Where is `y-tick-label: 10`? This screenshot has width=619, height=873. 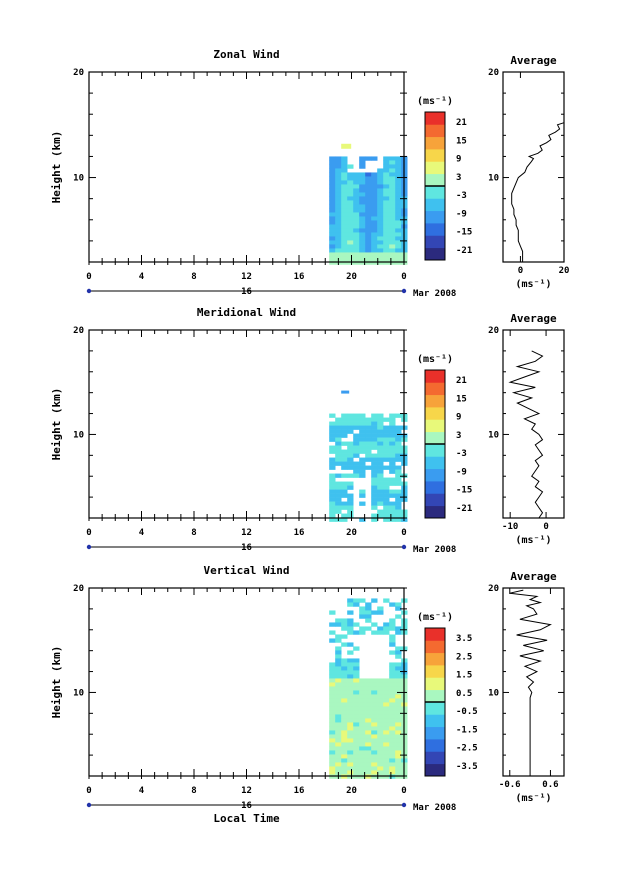
y-tick-label: 10 is located at coordinates (78, 435).